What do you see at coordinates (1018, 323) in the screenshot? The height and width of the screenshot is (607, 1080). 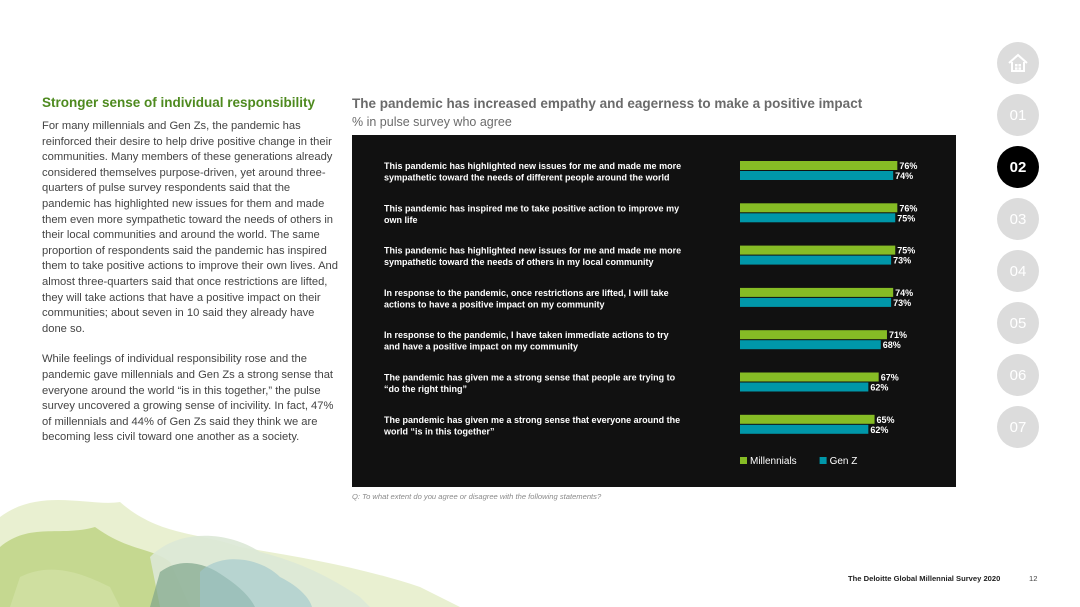 I see `nav-item-05: 05` at bounding box center [1018, 323].